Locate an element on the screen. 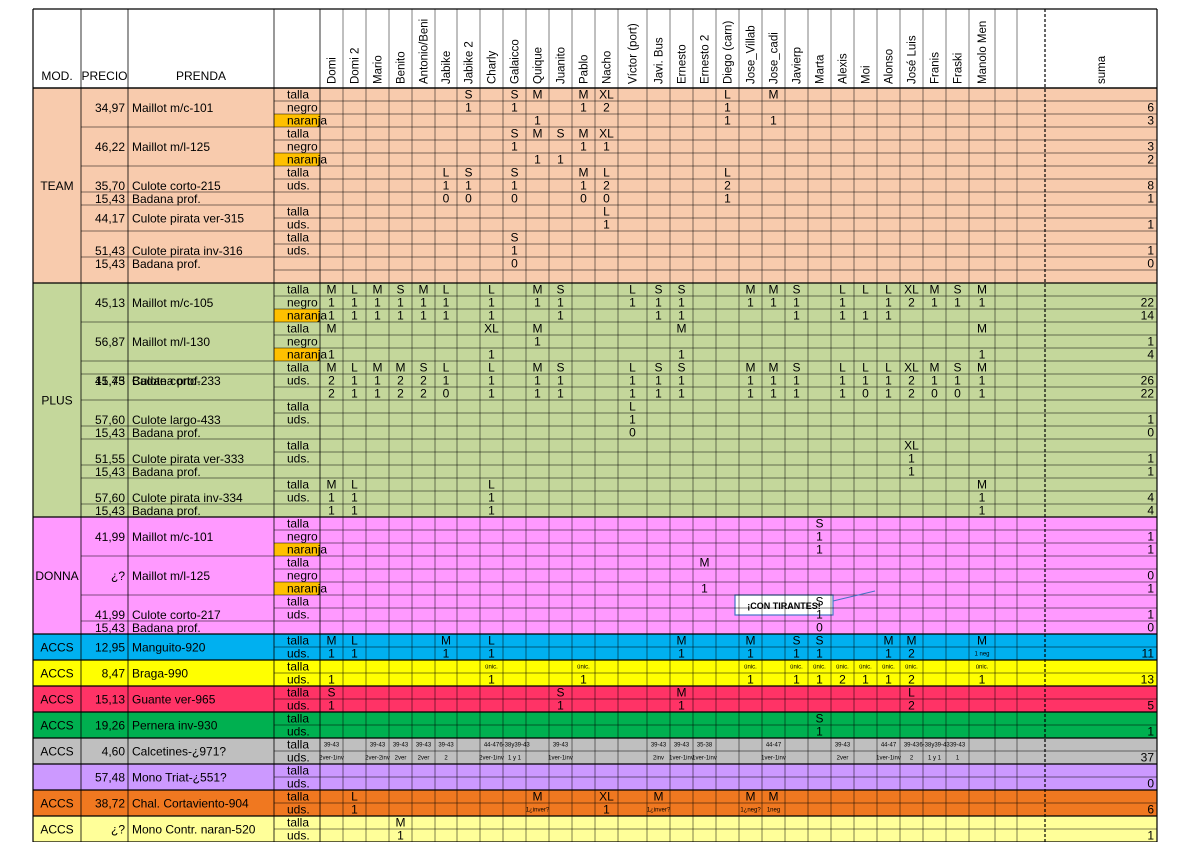 The image size is (1190, 842). row-label: uds. is located at coordinates (298, 498).